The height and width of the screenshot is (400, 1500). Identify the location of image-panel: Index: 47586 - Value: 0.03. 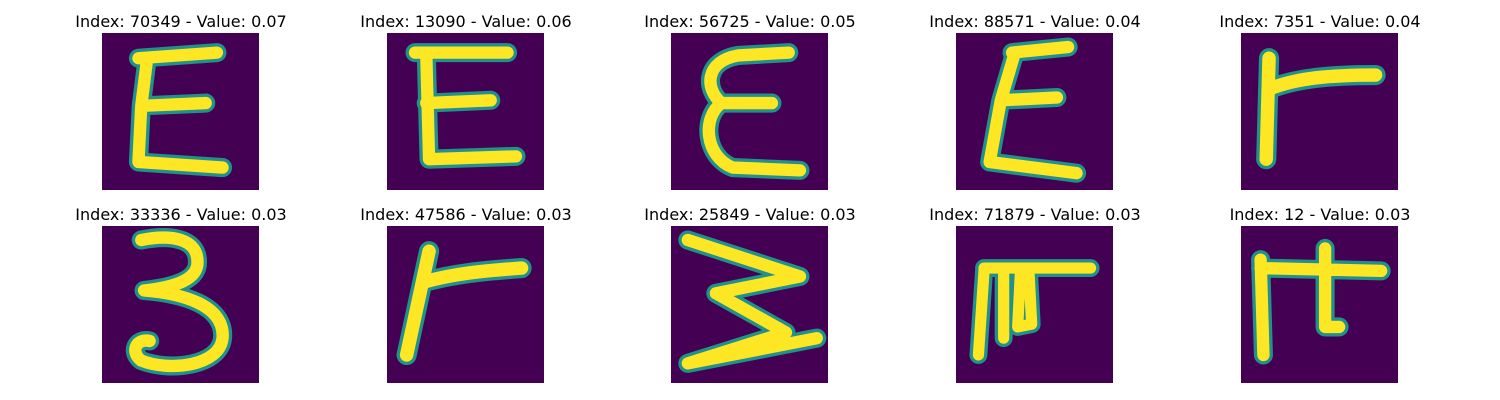
(466, 295).